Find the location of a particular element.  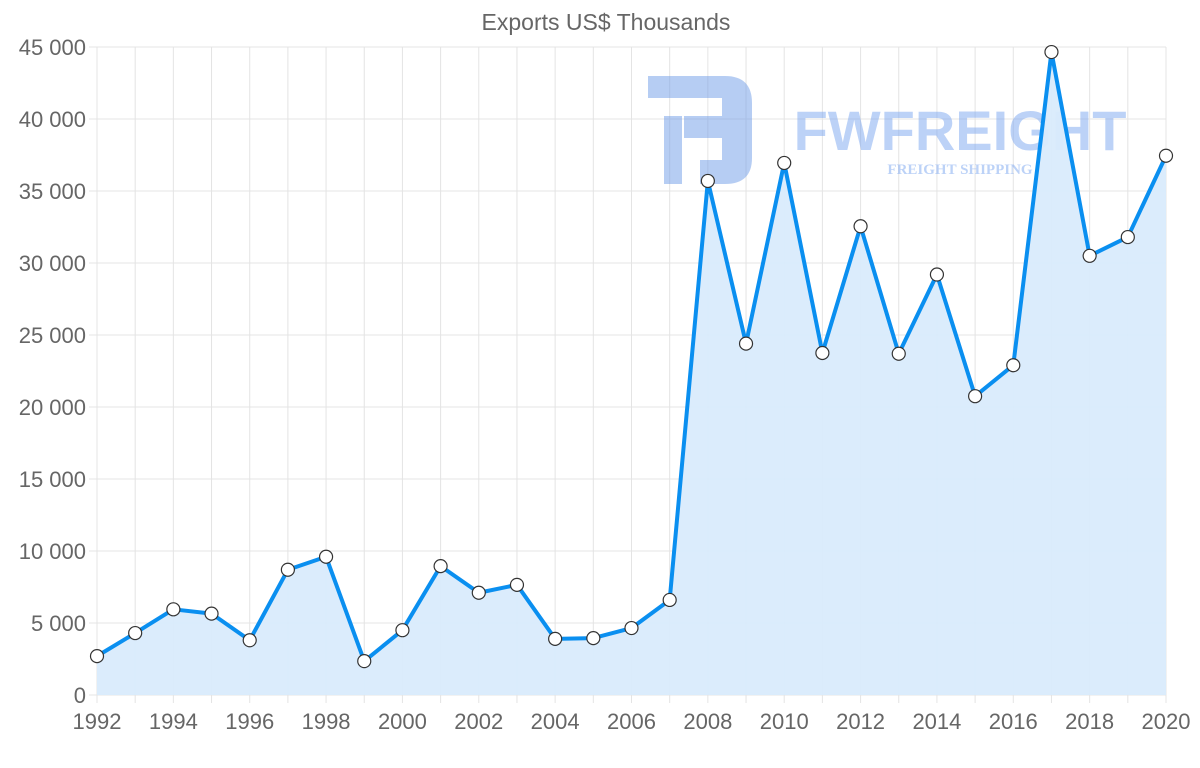

watermark-tagline: FREIGHT SHIPPING is located at coordinates (959, 170).